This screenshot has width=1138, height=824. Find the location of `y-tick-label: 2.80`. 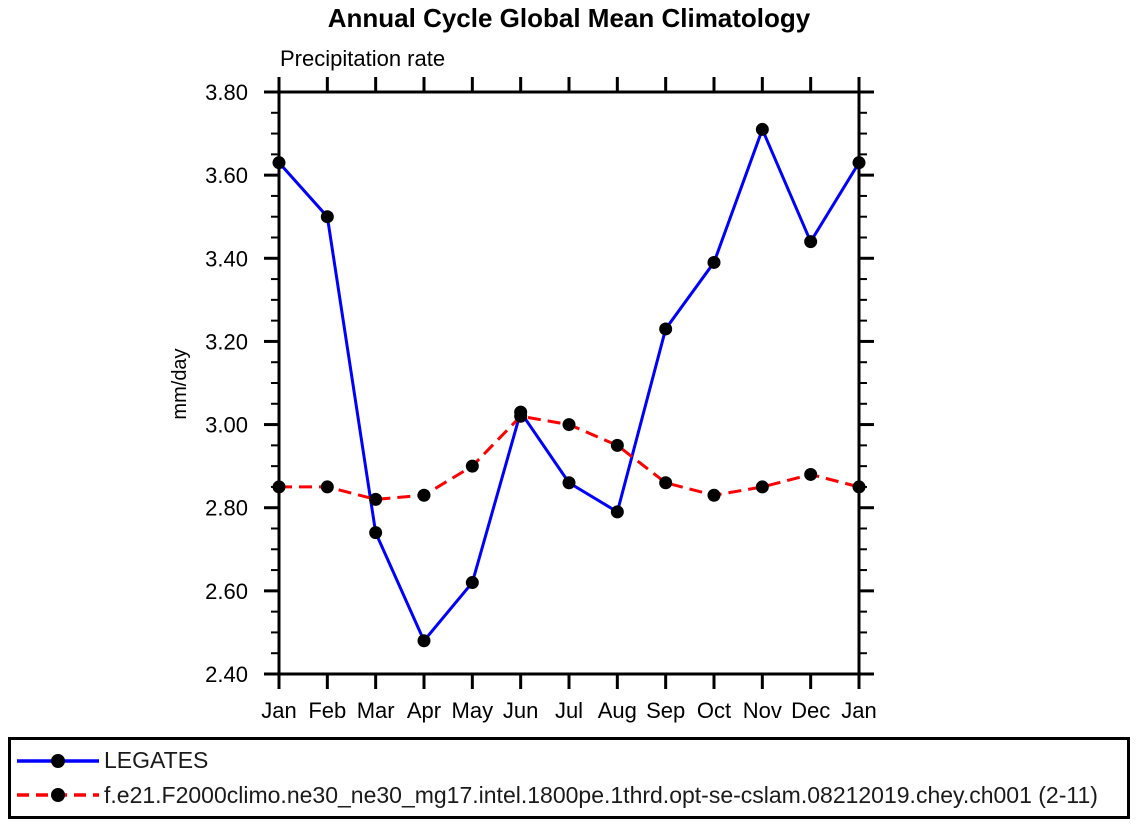

y-tick-label: 2.80 is located at coordinates (226, 508).